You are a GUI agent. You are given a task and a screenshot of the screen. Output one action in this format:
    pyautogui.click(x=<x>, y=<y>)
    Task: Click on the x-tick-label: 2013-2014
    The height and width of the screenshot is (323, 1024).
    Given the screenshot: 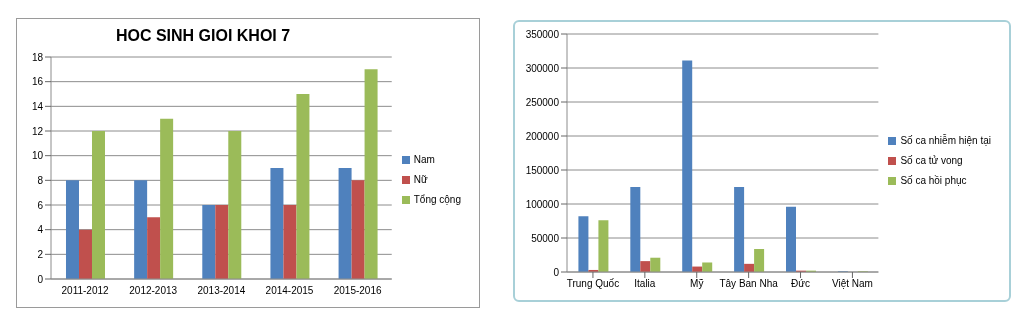 What is the action you would take?
    pyautogui.click(x=221, y=291)
    